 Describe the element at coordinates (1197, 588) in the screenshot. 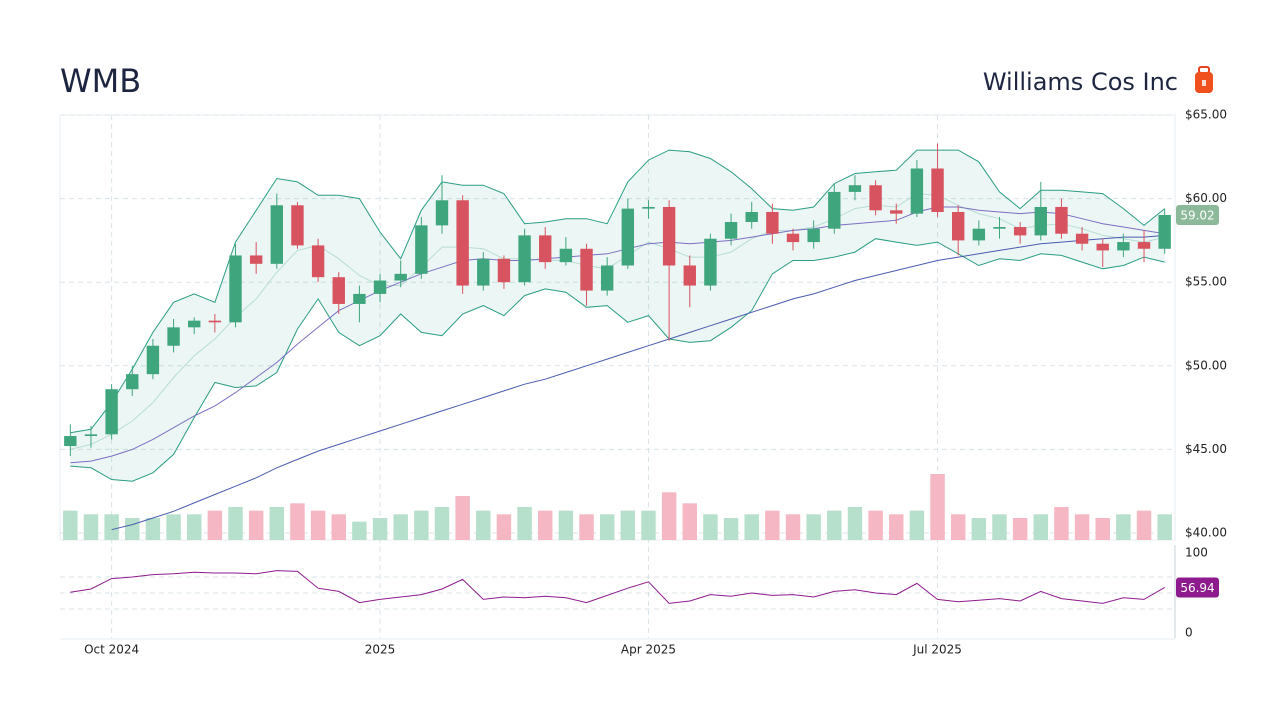

I see `rsi-last-label: 56.94` at that location.